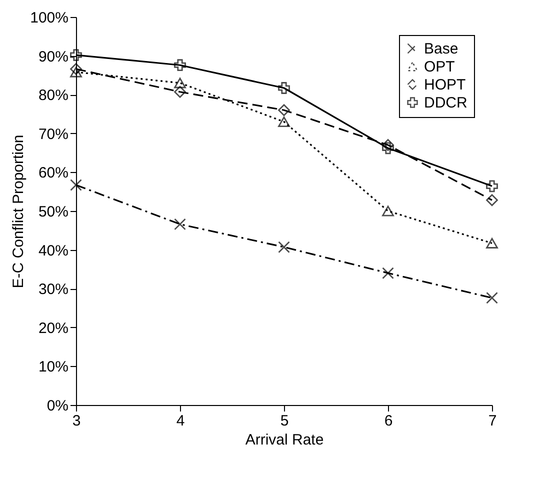 This screenshot has height=478, width=537. I want to click on x-axis-title: Arrival Rate, so click(284, 440).